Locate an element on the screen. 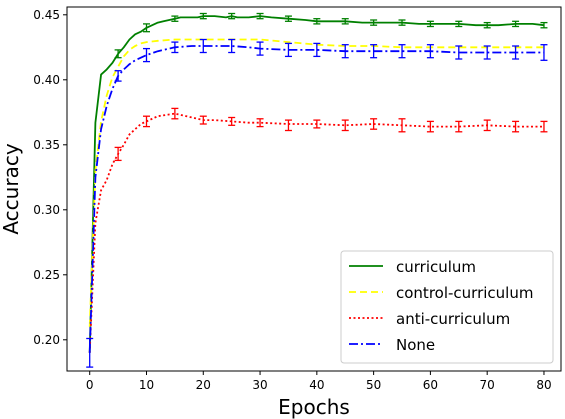 This screenshot has height=419, width=565. y-tick-label: 0.40 is located at coordinates (46, 80).